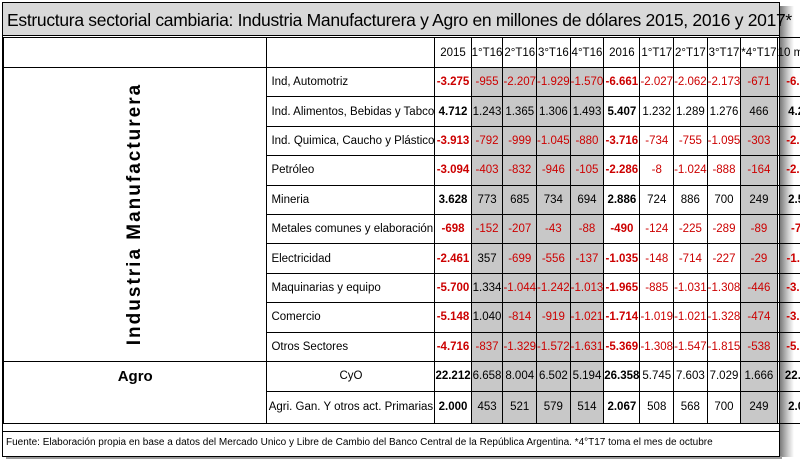  What do you see at coordinates (759, 317) in the screenshot?
I see `value-cell: -474` at bounding box center [759, 317].